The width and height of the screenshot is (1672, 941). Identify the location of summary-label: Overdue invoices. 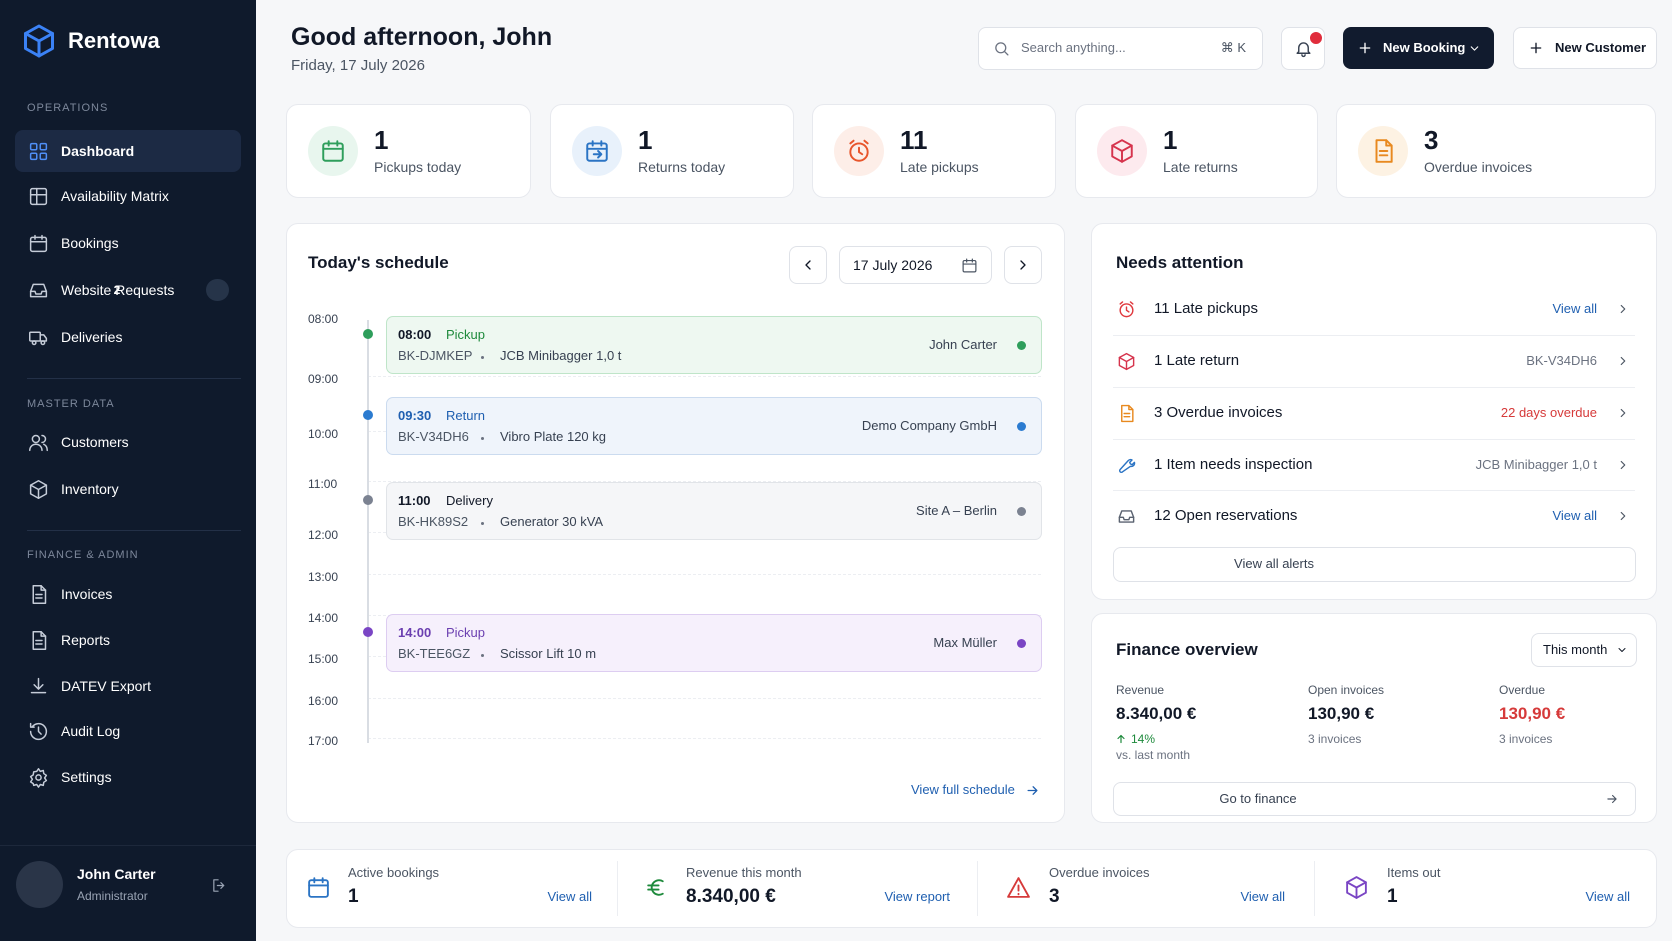
(1099, 872).